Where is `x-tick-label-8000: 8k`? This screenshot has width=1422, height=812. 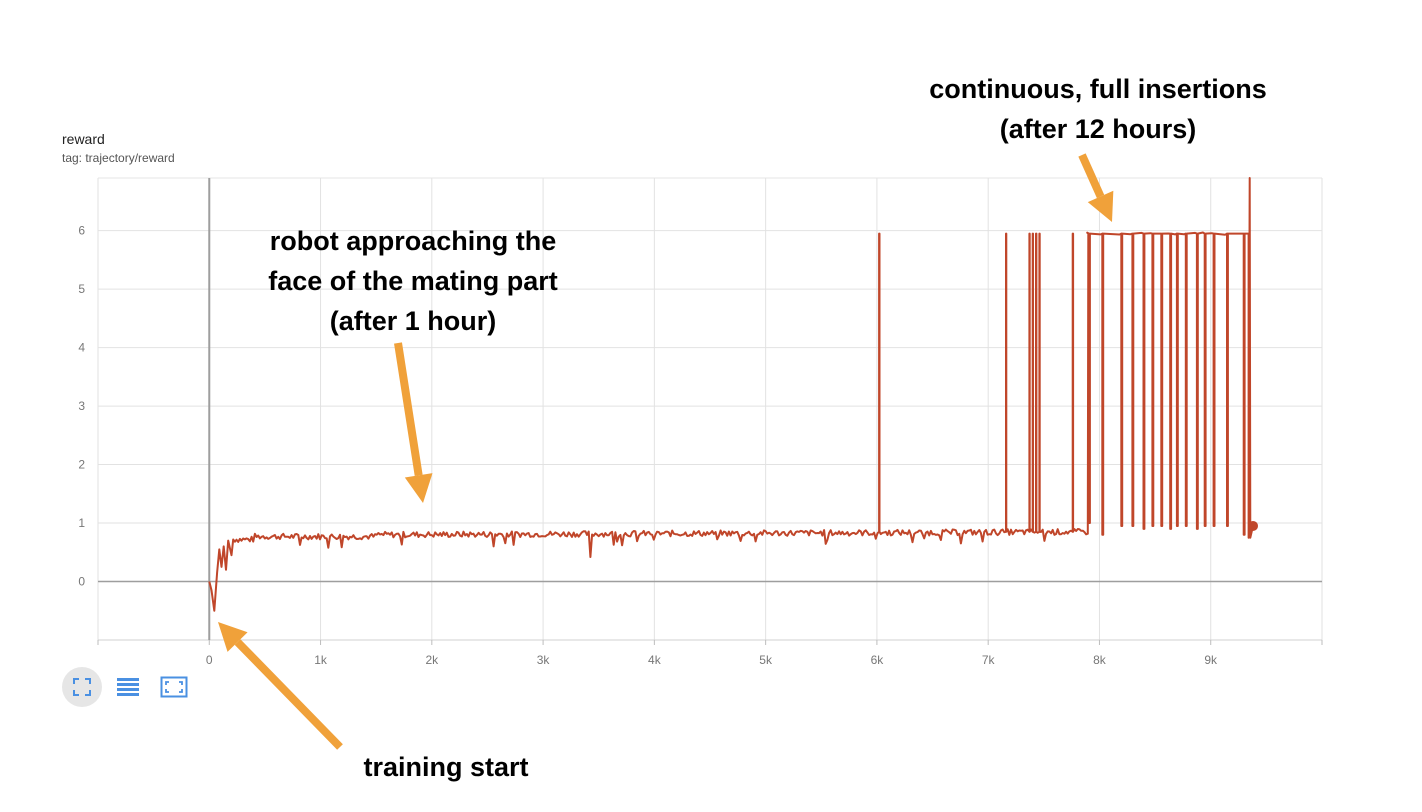 x-tick-label-8000: 8k is located at coordinates (1100, 660).